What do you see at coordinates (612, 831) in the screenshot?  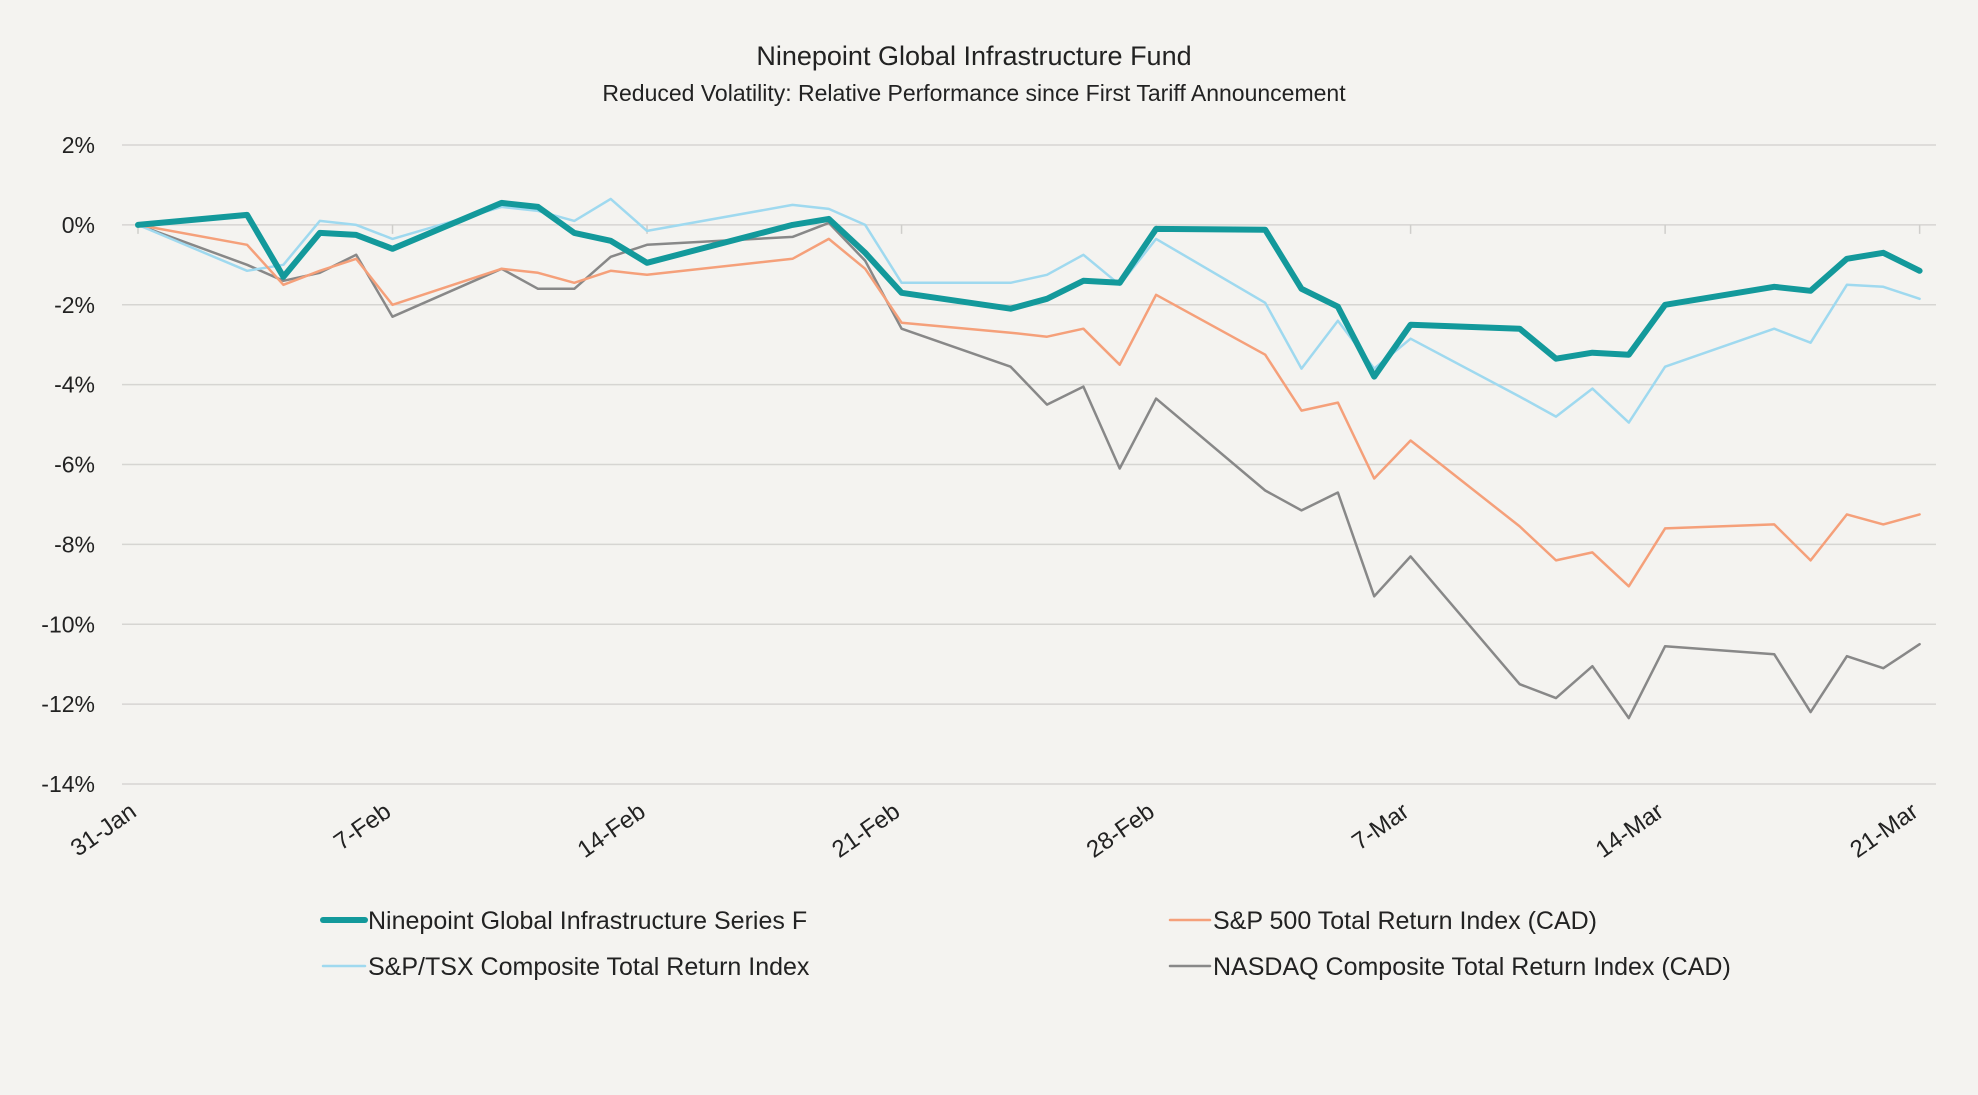 I see `x-tick-label: 14-Feb` at bounding box center [612, 831].